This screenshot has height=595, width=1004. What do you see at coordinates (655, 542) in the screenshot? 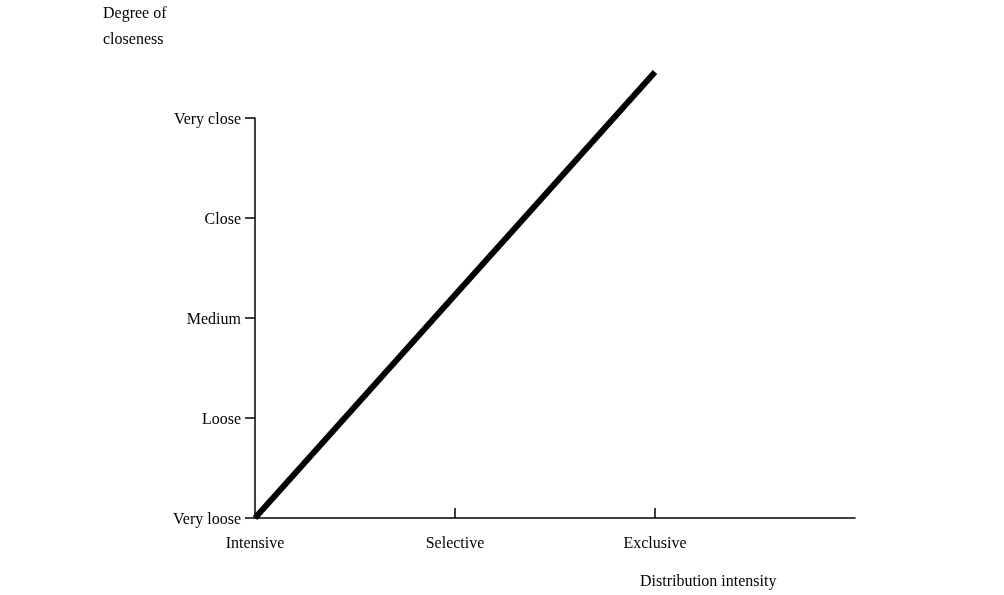
I see `x-tick-label: Exclusive` at bounding box center [655, 542].